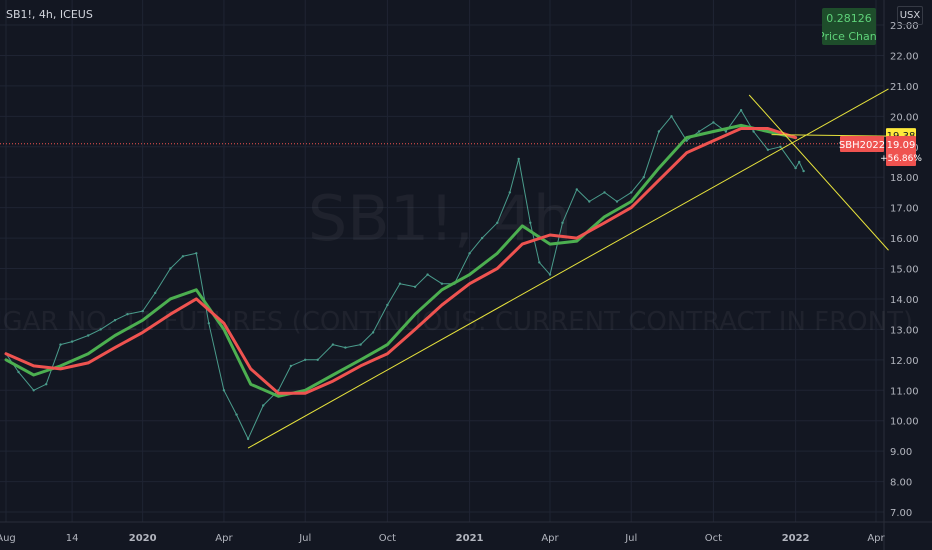 Image resolution: width=932 pixels, height=550 pixels. I want to click on symbol-badge, so click(862, 144).